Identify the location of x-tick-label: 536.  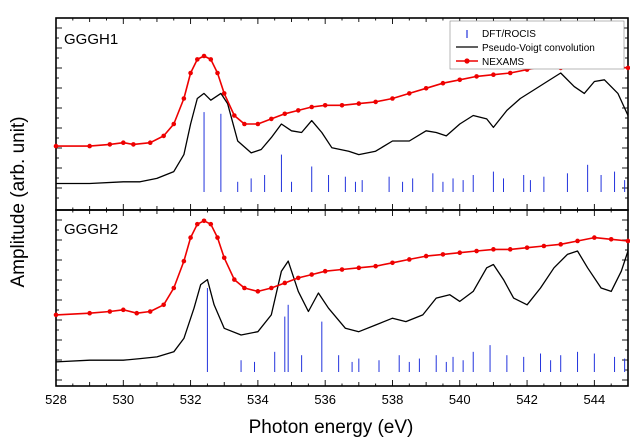
(325, 399).